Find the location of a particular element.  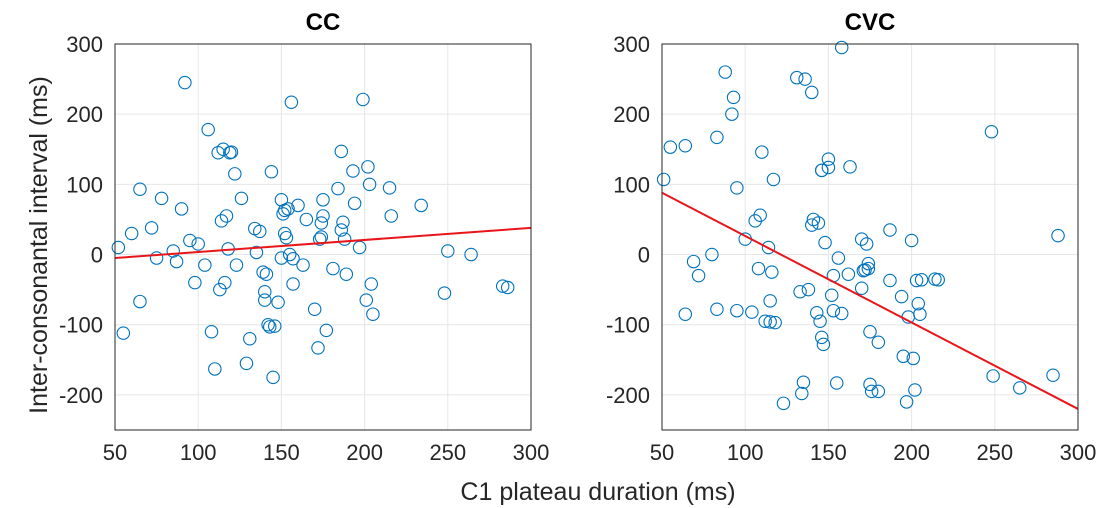

cvc-y-tick-label: -100 is located at coordinates (628, 325).